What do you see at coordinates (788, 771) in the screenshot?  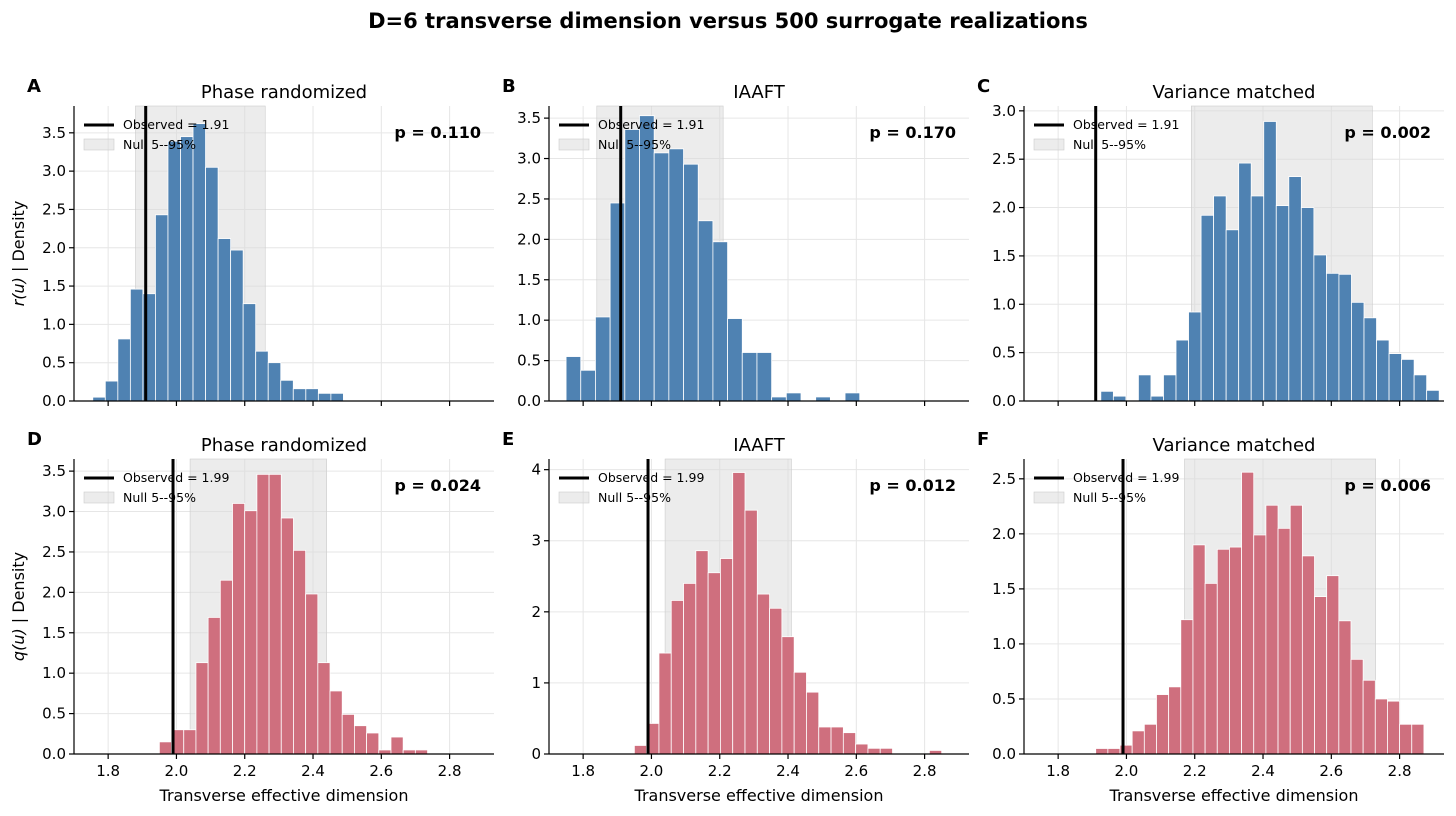 I see `x-tick-label: 2.4` at bounding box center [788, 771].